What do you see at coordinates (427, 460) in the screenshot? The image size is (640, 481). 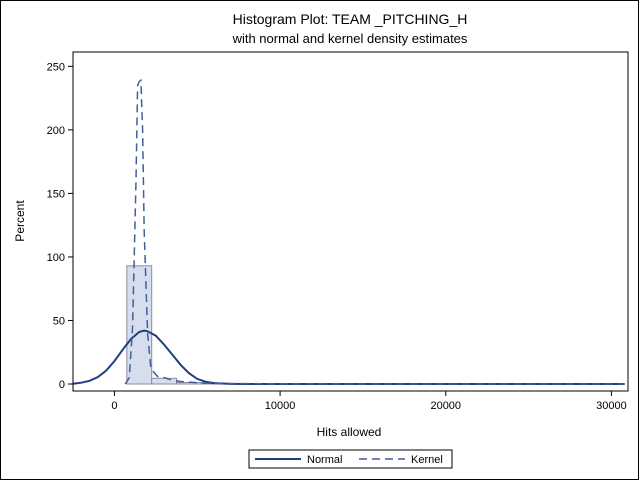 I see `legend-label-kernel: Kernel` at bounding box center [427, 460].